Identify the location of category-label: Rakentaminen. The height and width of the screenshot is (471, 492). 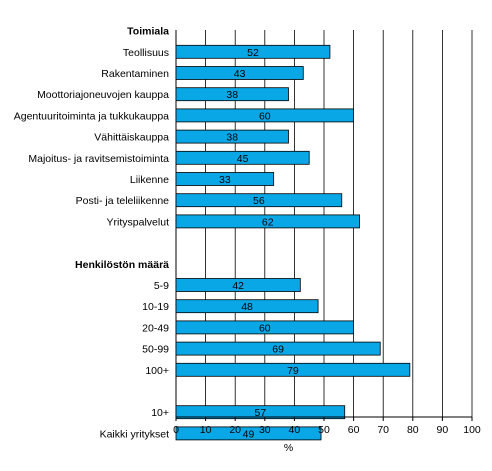
(135, 74).